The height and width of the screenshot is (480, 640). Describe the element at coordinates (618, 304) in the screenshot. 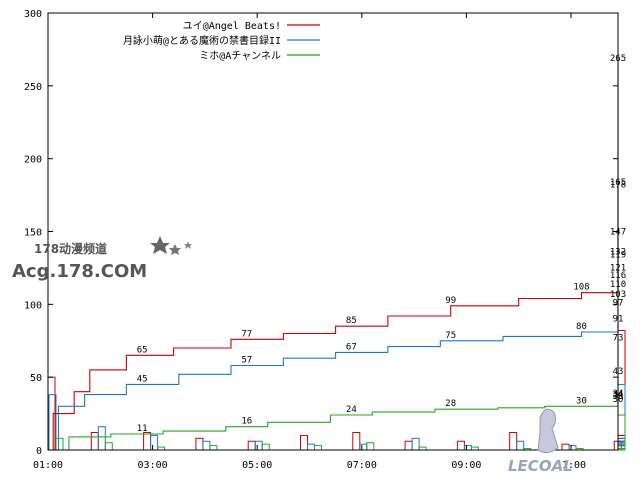

I see `data-label: 97` at that location.